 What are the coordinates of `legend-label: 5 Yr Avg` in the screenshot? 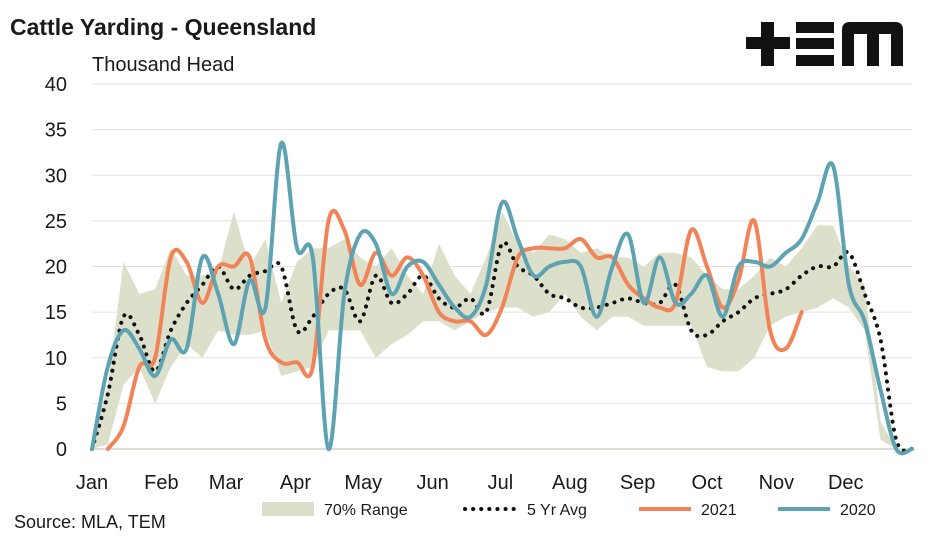 It's located at (557, 510).